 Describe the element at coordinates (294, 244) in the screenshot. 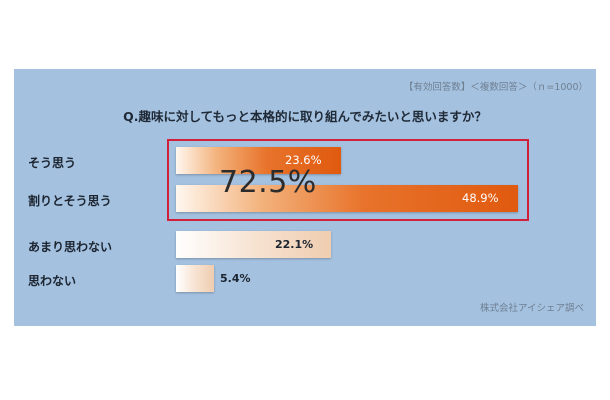

I see `value-label: 22.1%` at that location.